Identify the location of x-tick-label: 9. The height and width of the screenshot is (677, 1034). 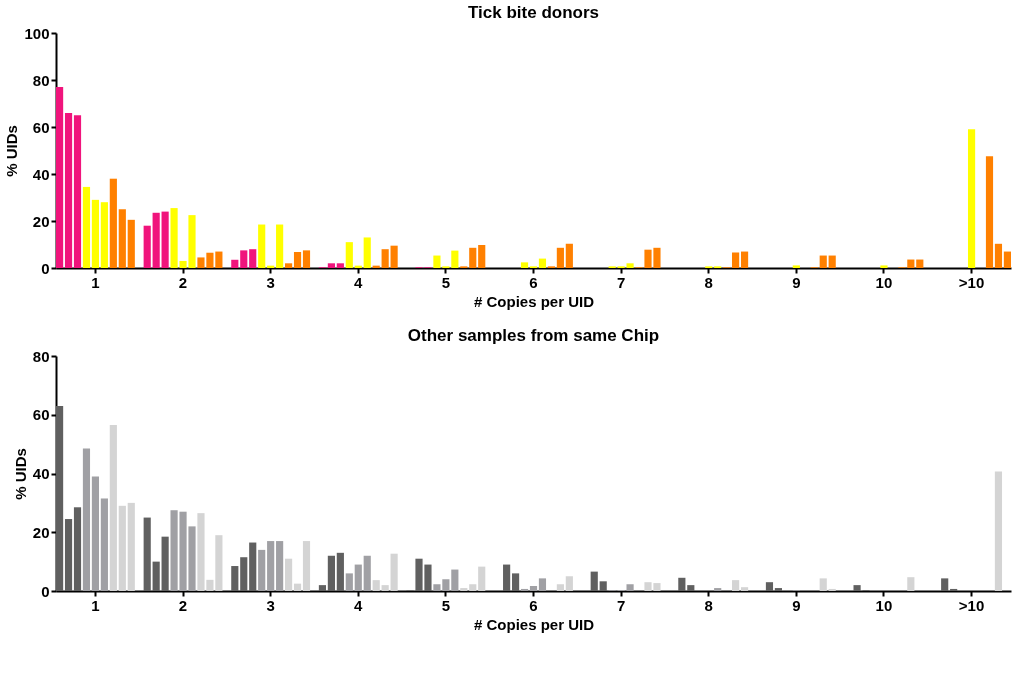
(796, 282).